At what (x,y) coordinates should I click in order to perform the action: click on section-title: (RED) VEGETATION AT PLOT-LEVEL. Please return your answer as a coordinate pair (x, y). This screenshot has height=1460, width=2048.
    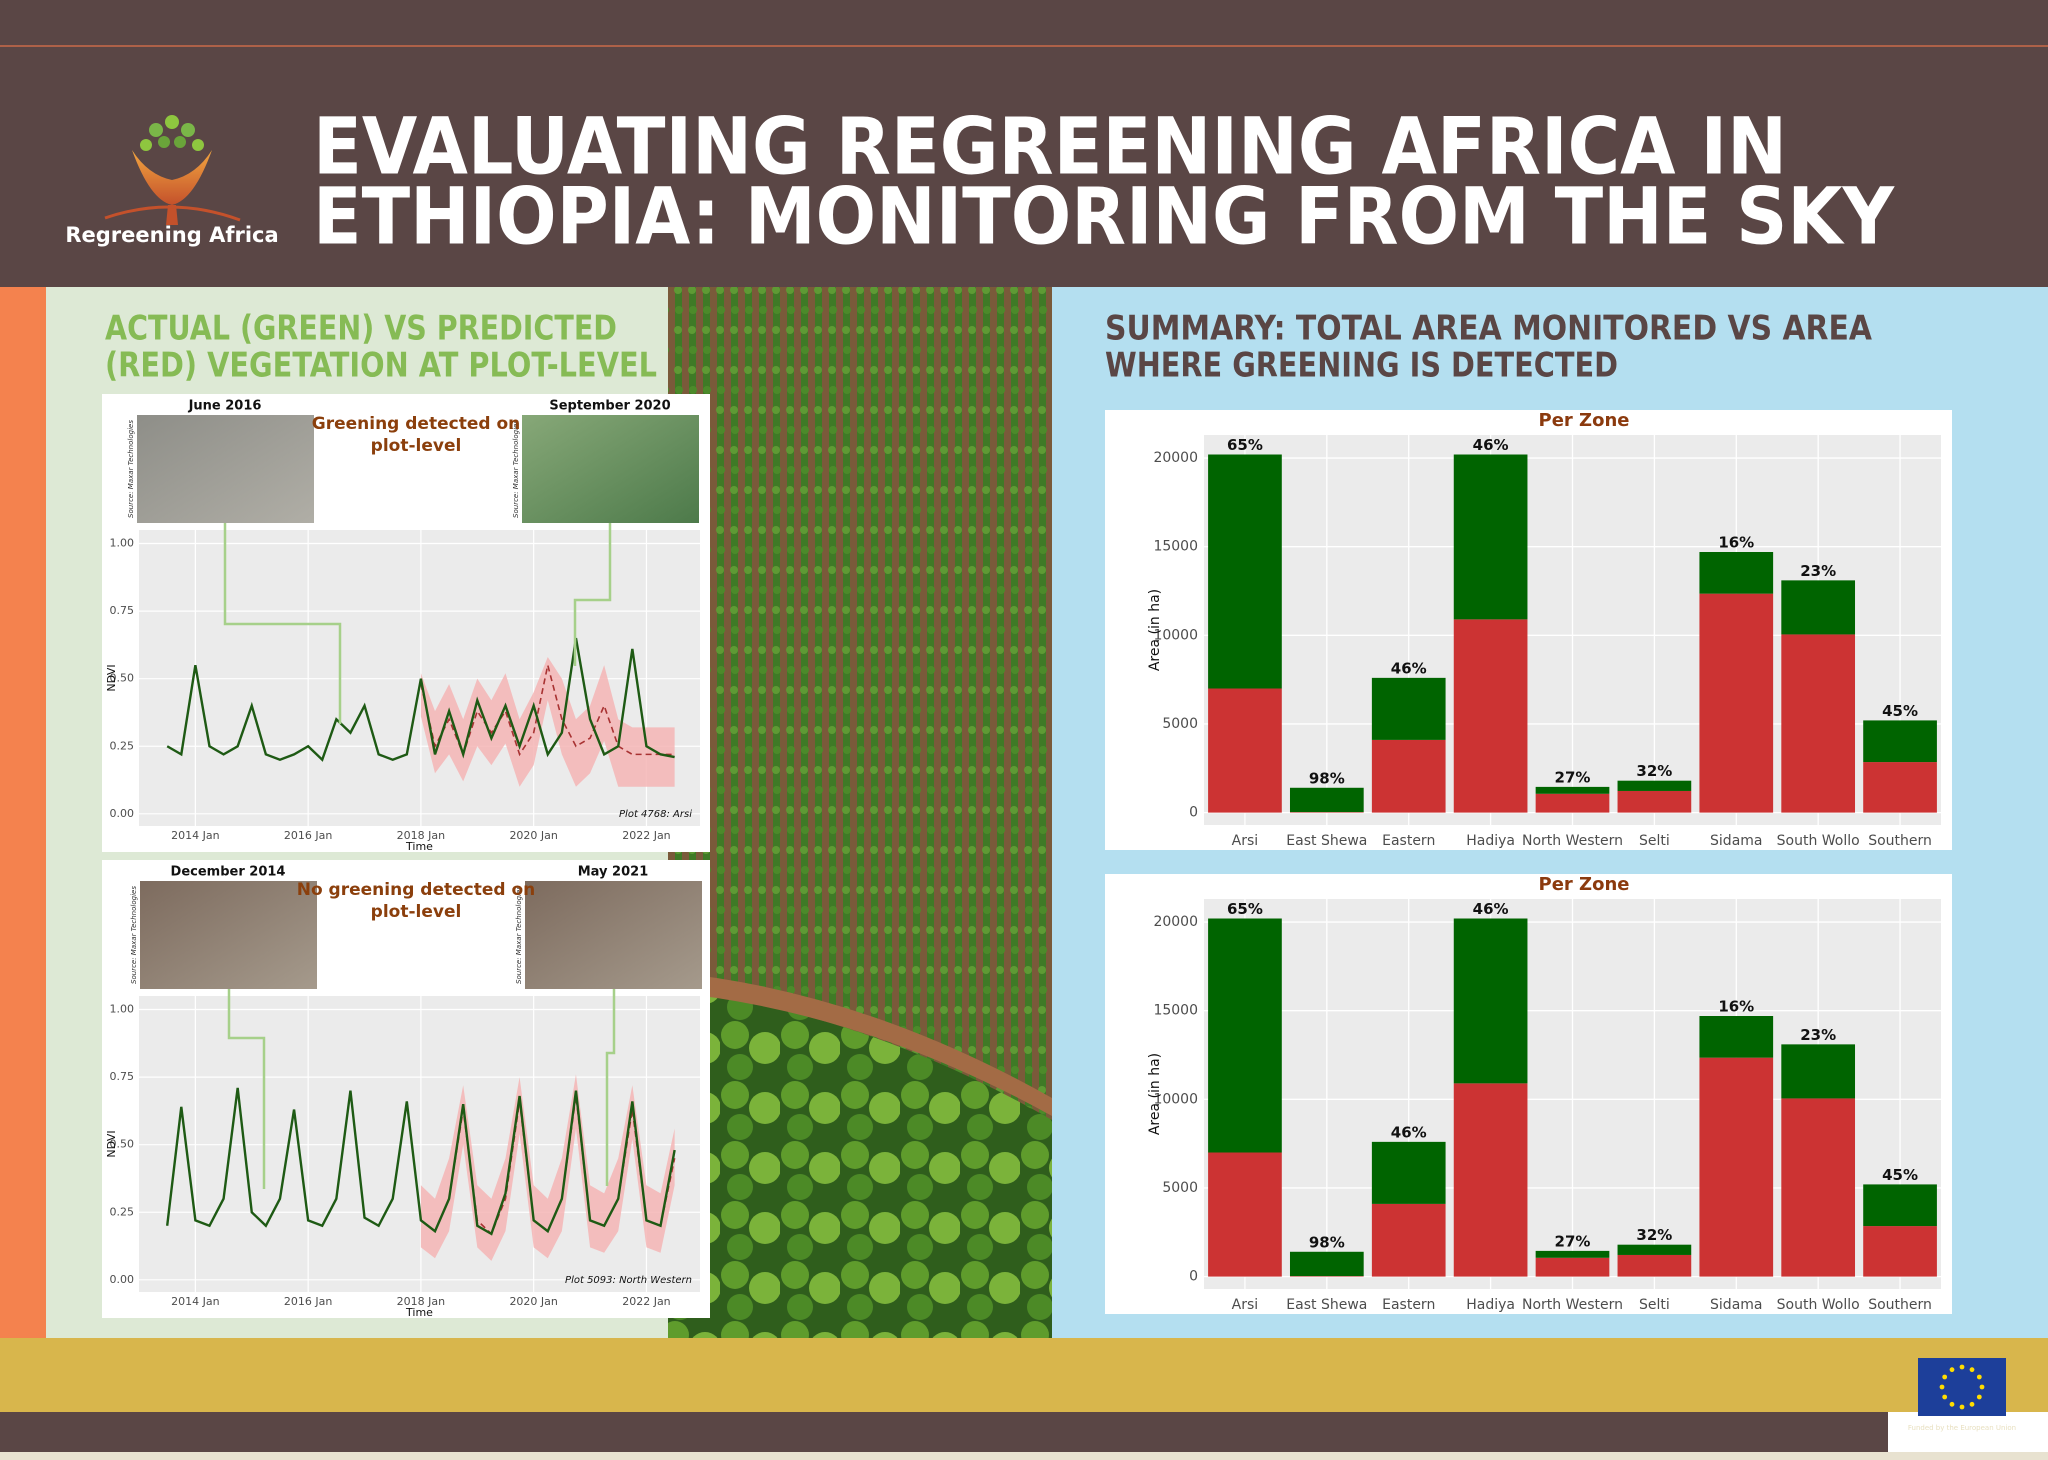
    Looking at the image, I should click on (381, 366).